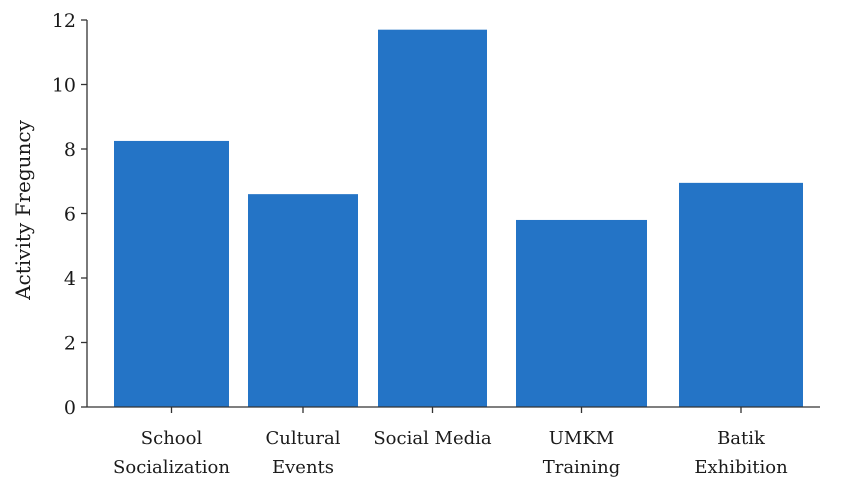 This screenshot has width=849, height=479. What do you see at coordinates (70, 150) in the screenshot?
I see `y-tick-label: 8` at bounding box center [70, 150].